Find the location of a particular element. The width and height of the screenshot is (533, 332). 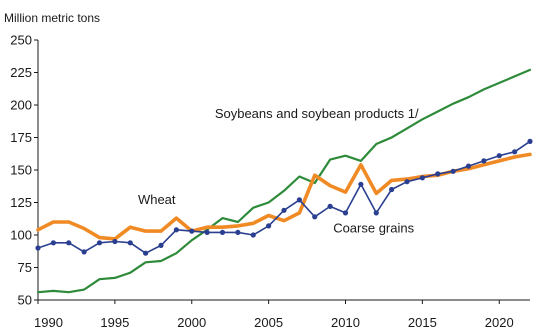

y-tick-label: 150 is located at coordinates (21, 170).